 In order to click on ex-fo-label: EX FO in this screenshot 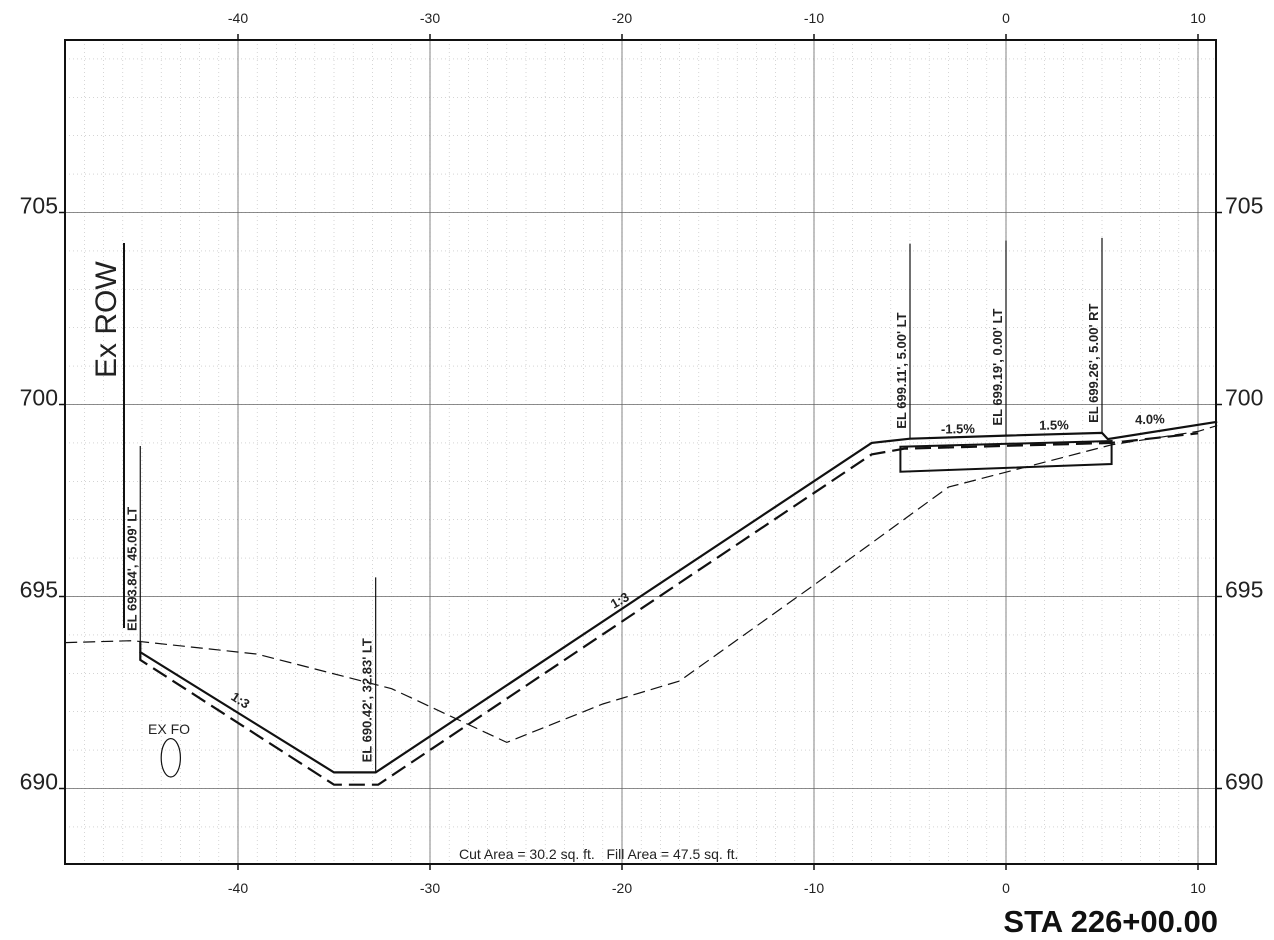, I will do `click(169, 729)`.